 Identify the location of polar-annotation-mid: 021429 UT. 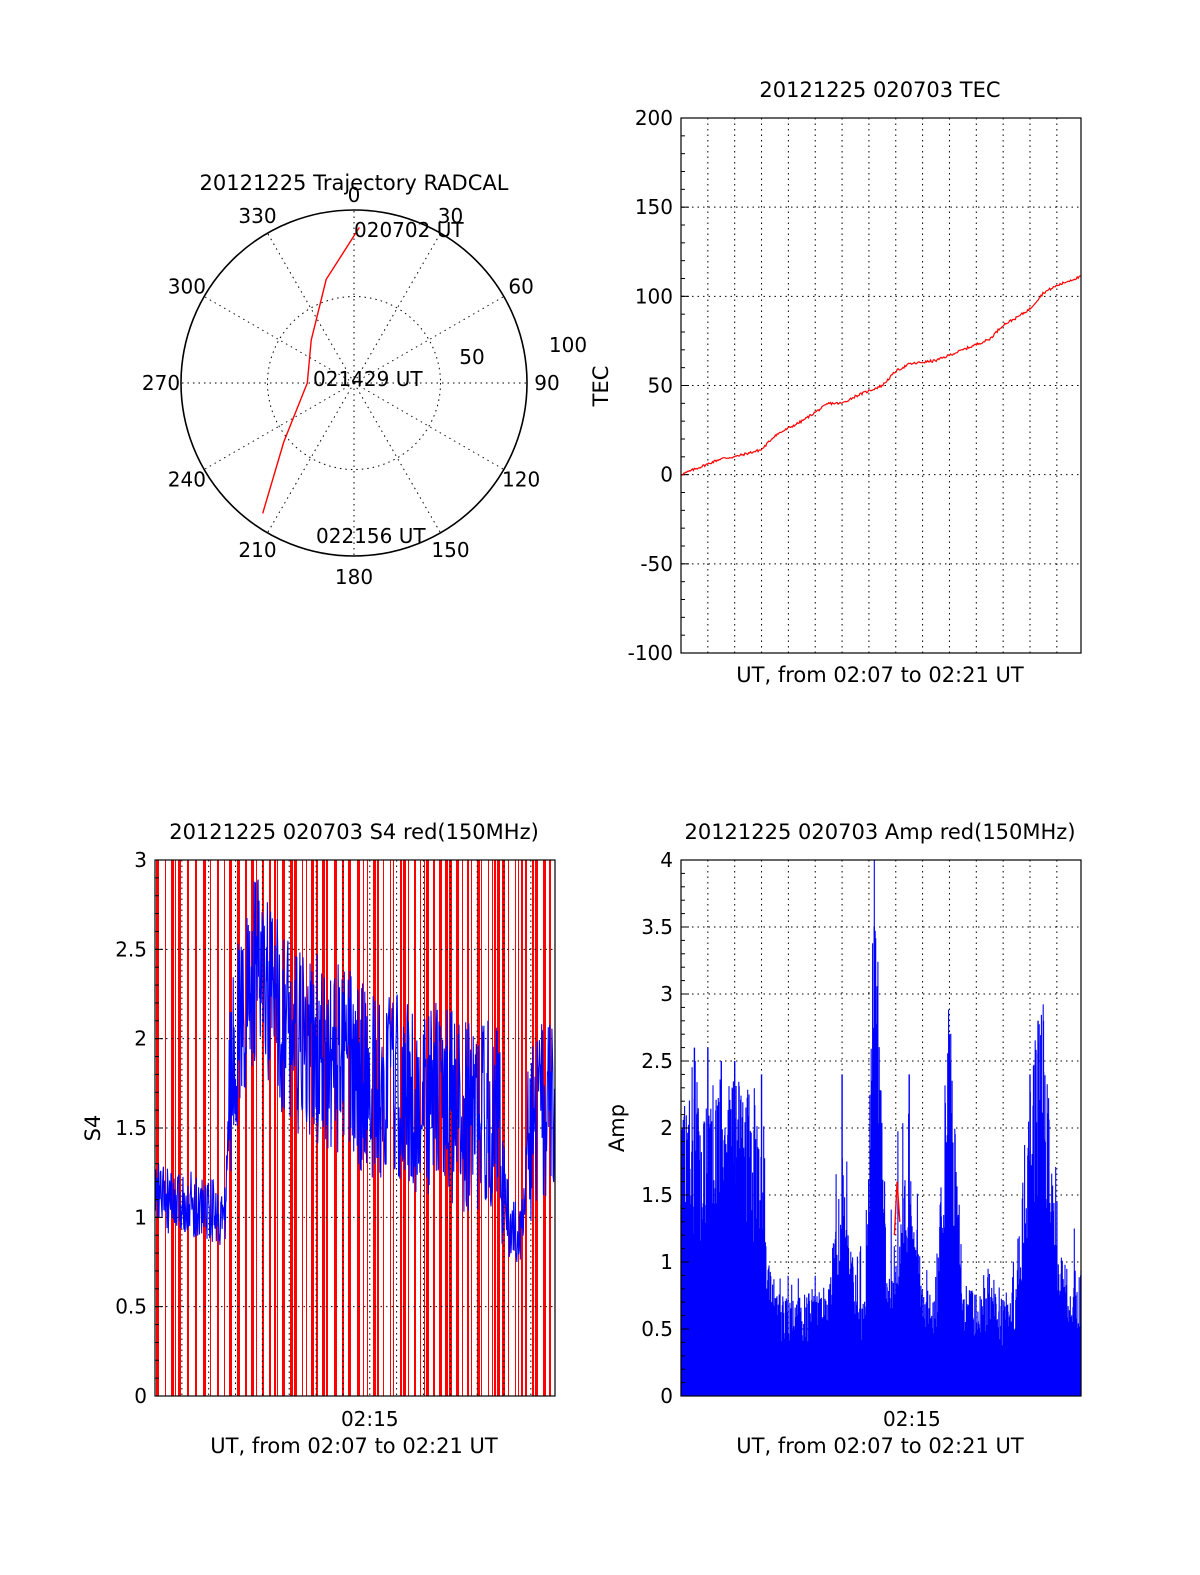
(368, 379).